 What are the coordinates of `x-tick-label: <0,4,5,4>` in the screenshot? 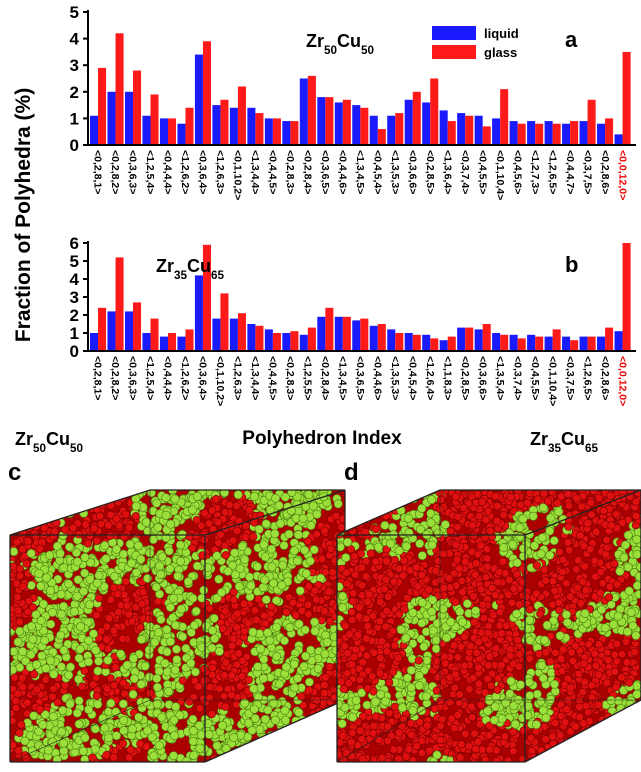 It's located at (412, 378).